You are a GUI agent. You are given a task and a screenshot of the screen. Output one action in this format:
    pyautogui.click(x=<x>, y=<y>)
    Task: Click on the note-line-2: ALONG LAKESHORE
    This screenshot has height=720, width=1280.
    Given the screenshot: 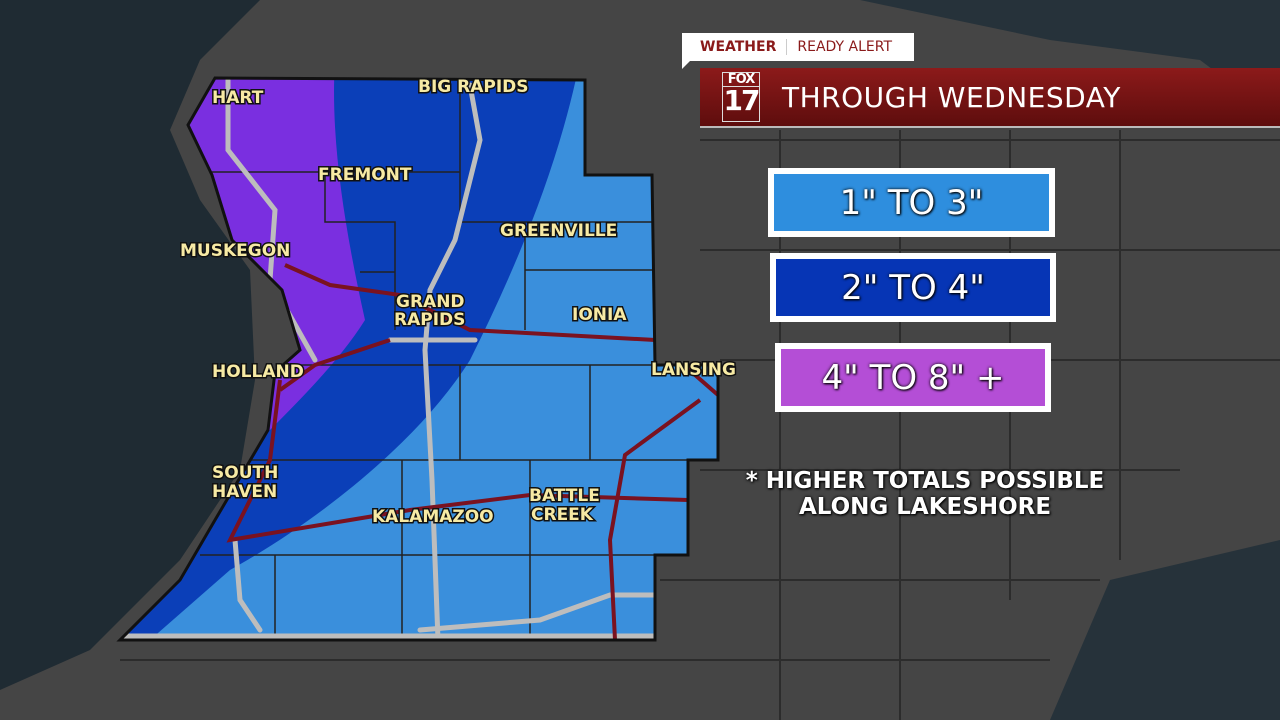 What is the action you would take?
    pyautogui.click(x=925, y=507)
    